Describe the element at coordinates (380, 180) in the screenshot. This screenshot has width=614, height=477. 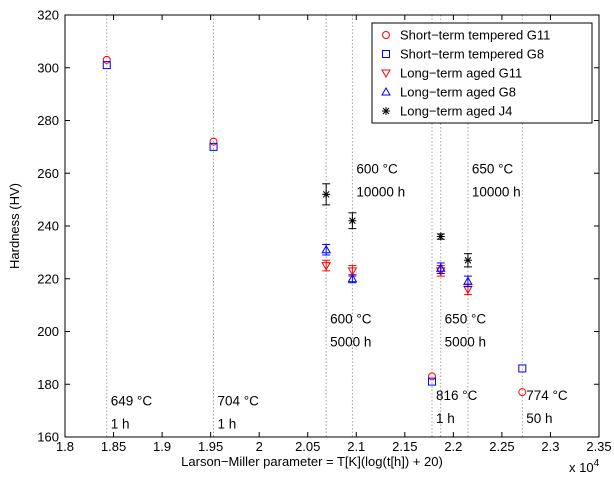
I see `annotation: 600 °C 10000 h` at that location.